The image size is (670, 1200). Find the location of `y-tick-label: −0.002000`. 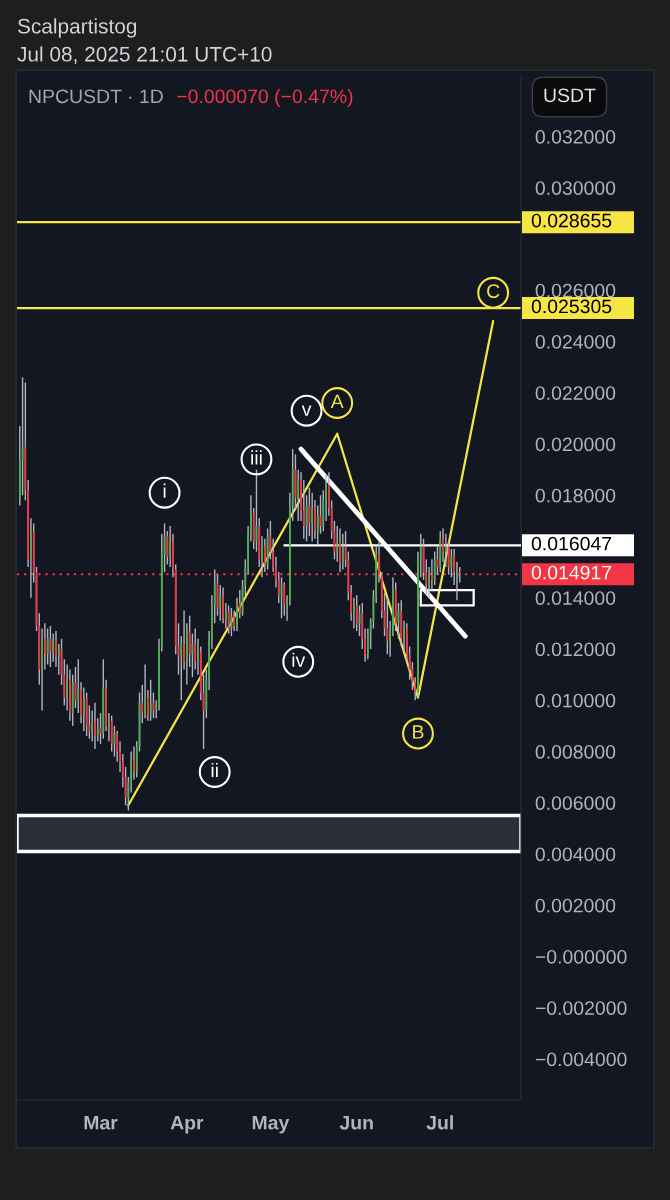

y-tick-label: −0.002000 is located at coordinates (581, 1008).